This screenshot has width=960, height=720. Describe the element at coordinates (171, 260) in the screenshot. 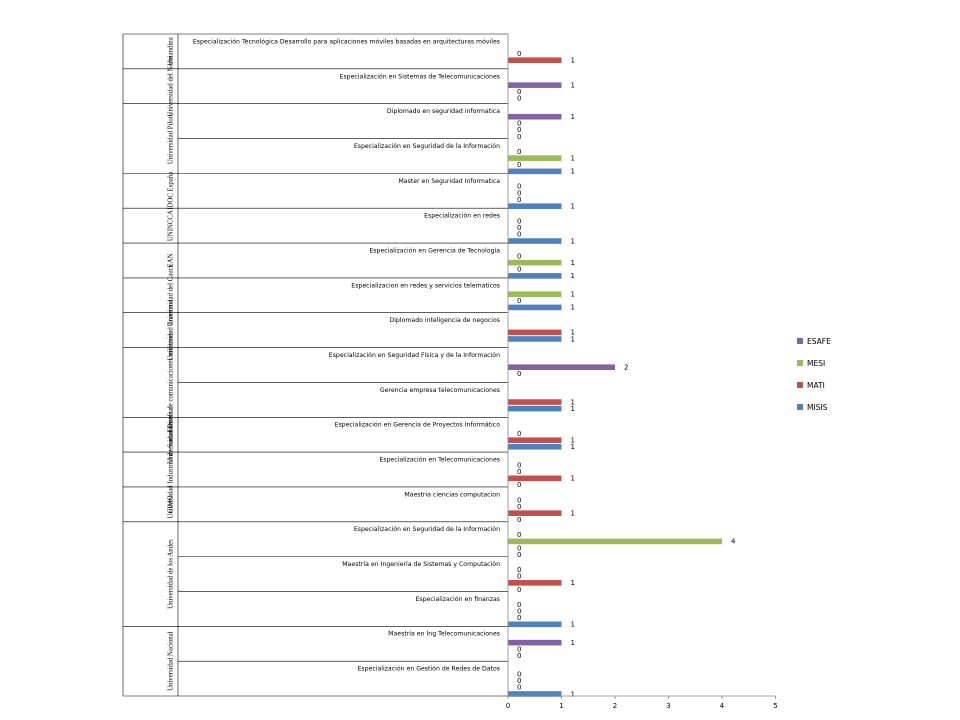

I see `group-label: EAN` at that location.